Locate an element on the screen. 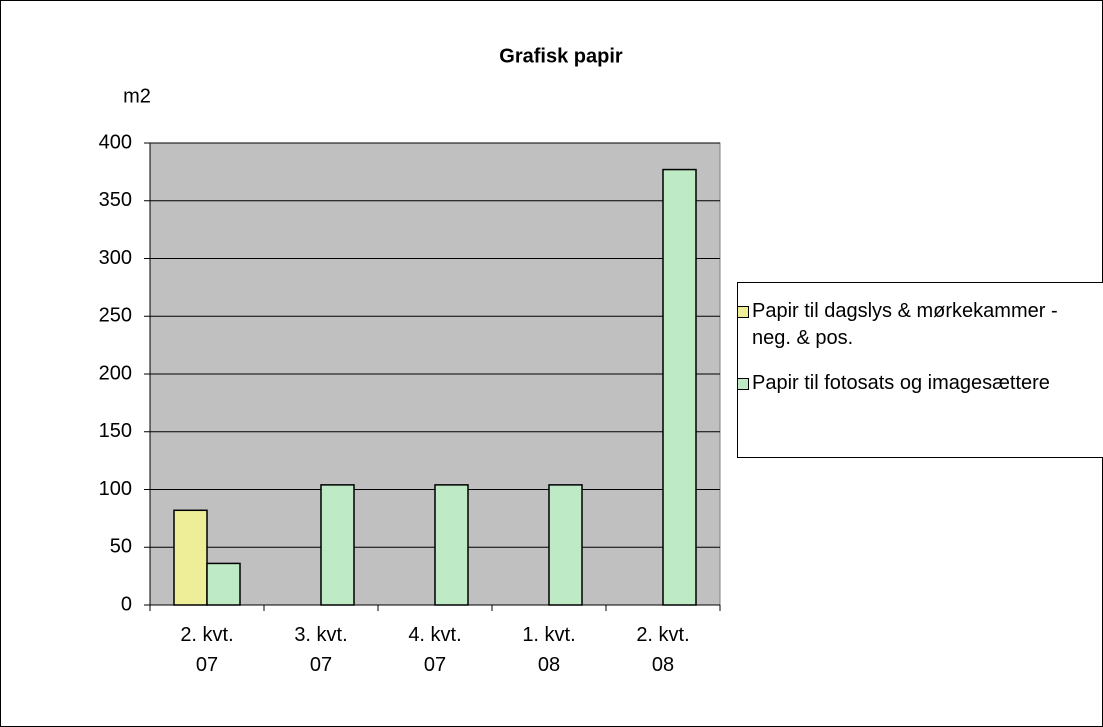  x-tick-label: 4. kvt. 07 is located at coordinates (435, 650).